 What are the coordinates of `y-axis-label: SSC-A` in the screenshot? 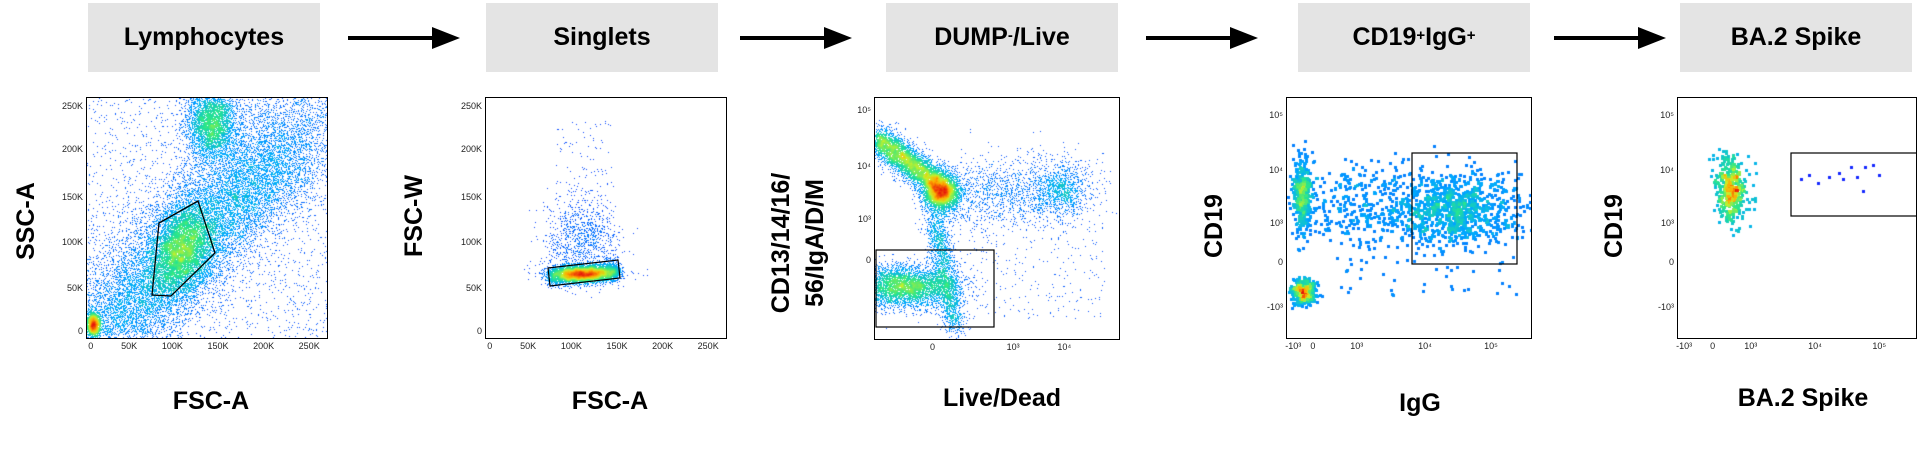 It's located at (26, 221).